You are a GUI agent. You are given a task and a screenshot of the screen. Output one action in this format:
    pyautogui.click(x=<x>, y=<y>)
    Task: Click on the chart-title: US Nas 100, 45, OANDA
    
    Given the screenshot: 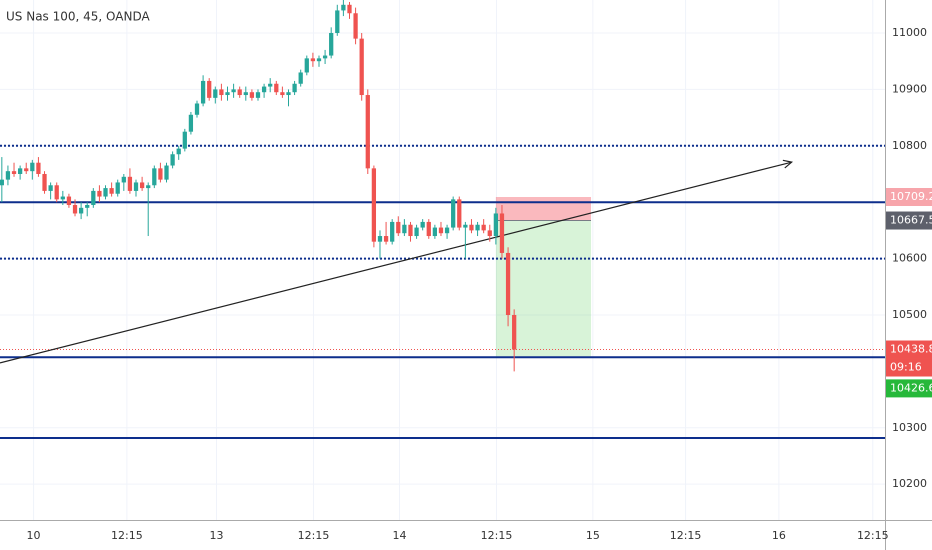 What is the action you would take?
    pyautogui.click(x=78, y=17)
    